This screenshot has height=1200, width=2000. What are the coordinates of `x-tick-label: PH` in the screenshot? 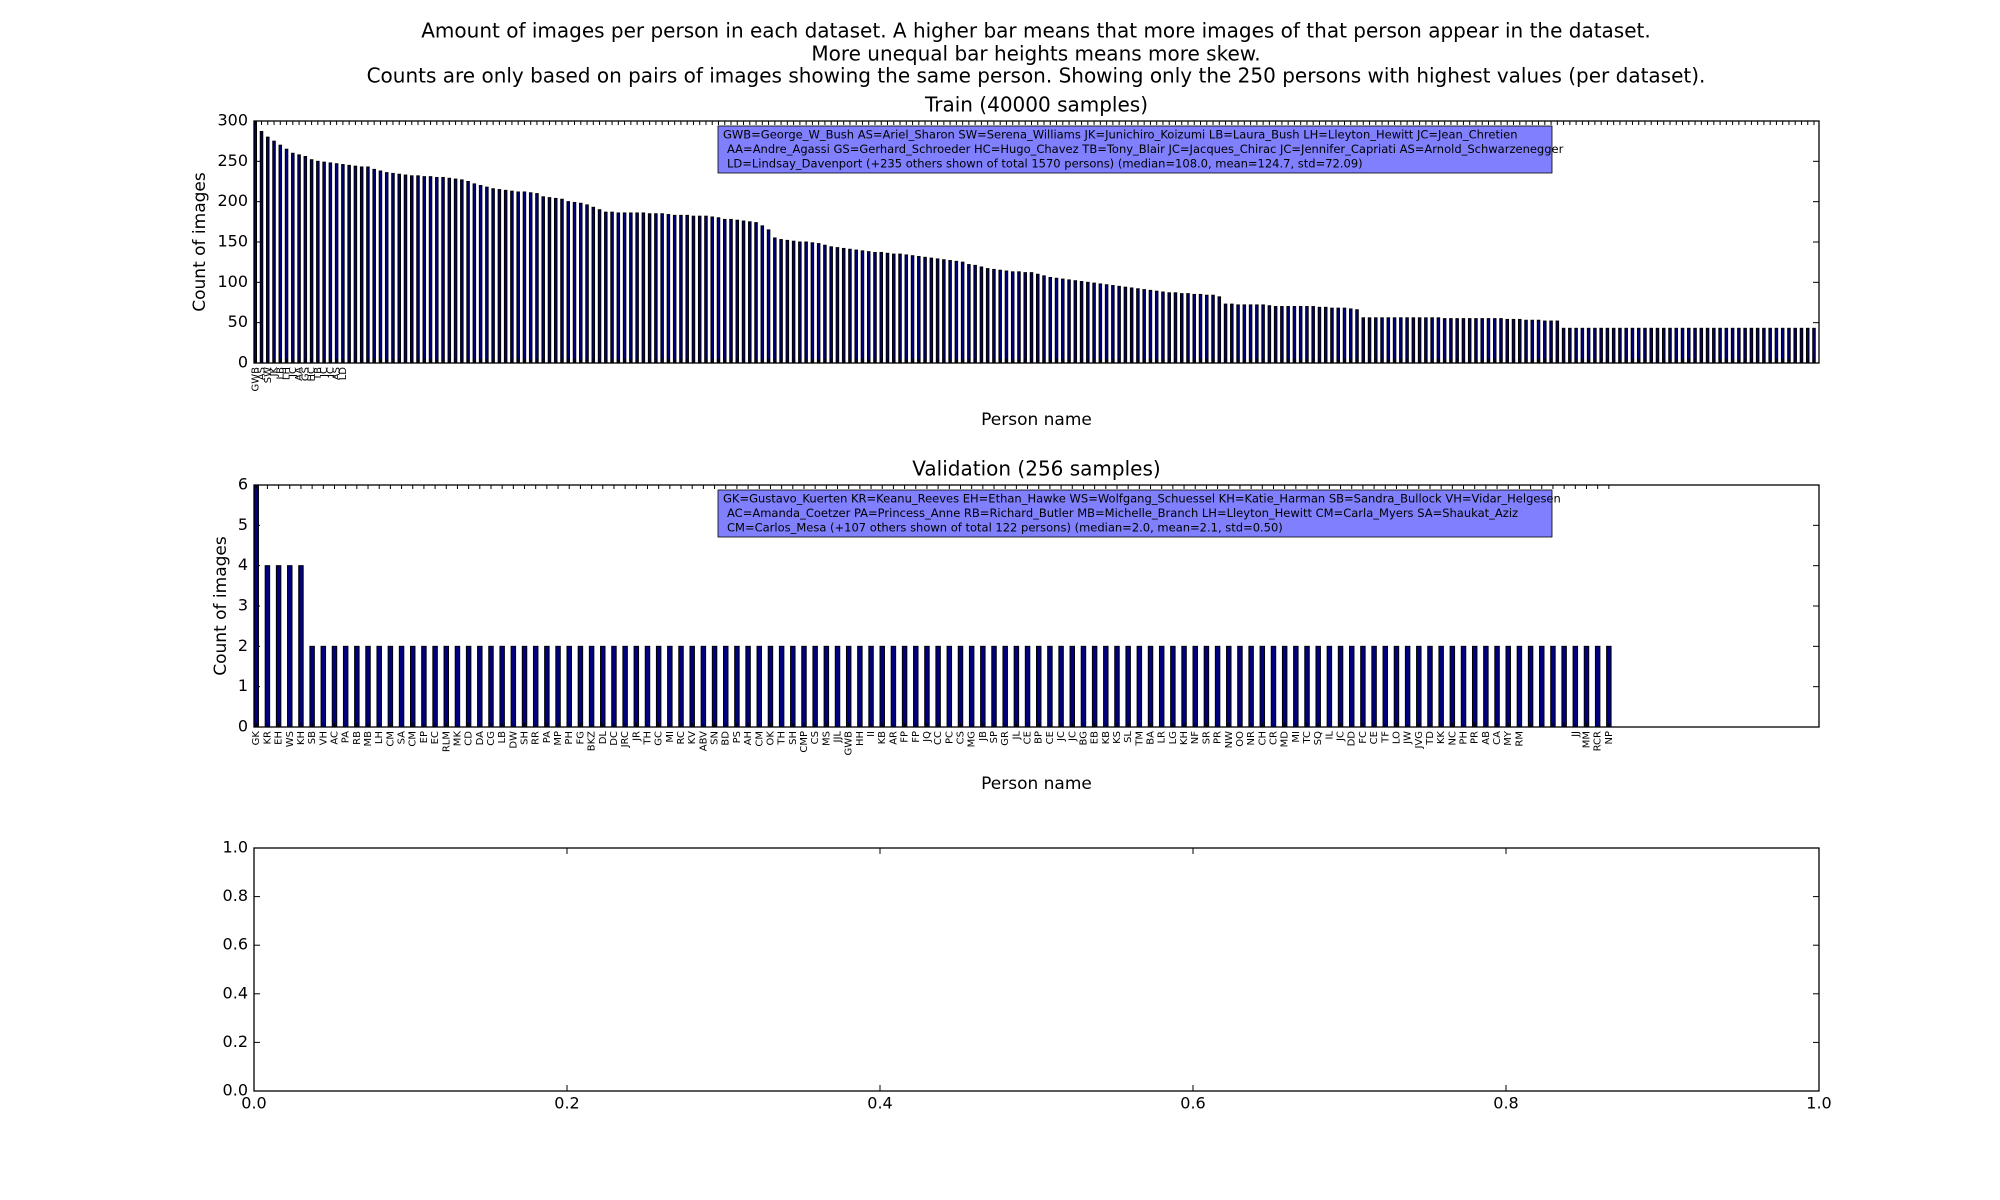 It's located at (569, 738).